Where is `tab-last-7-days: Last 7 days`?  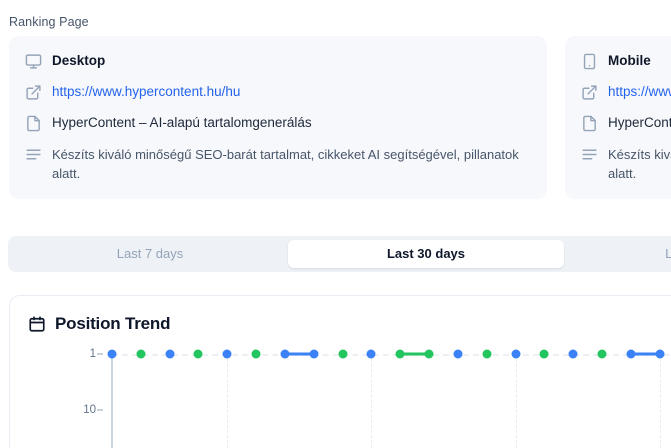 tab-last-7-days: Last 7 days is located at coordinates (150, 253).